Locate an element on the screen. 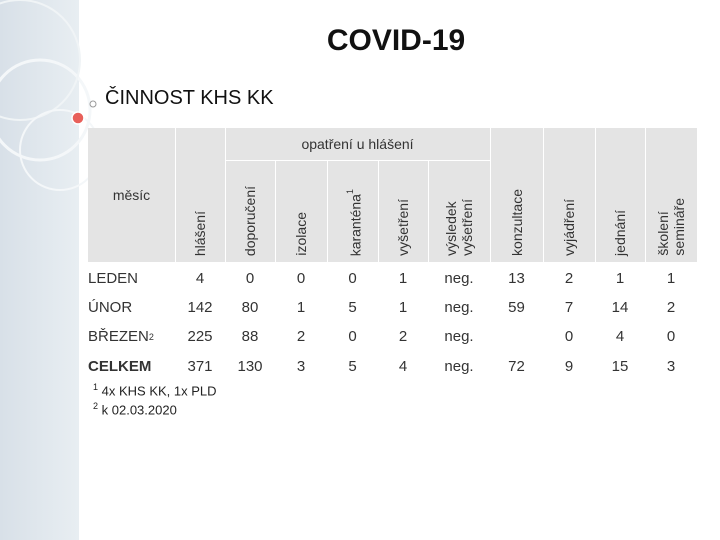 Image resolution: width=720 pixels, height=540 pixels. column-header: doporučení is located at coordinates (250, 208).